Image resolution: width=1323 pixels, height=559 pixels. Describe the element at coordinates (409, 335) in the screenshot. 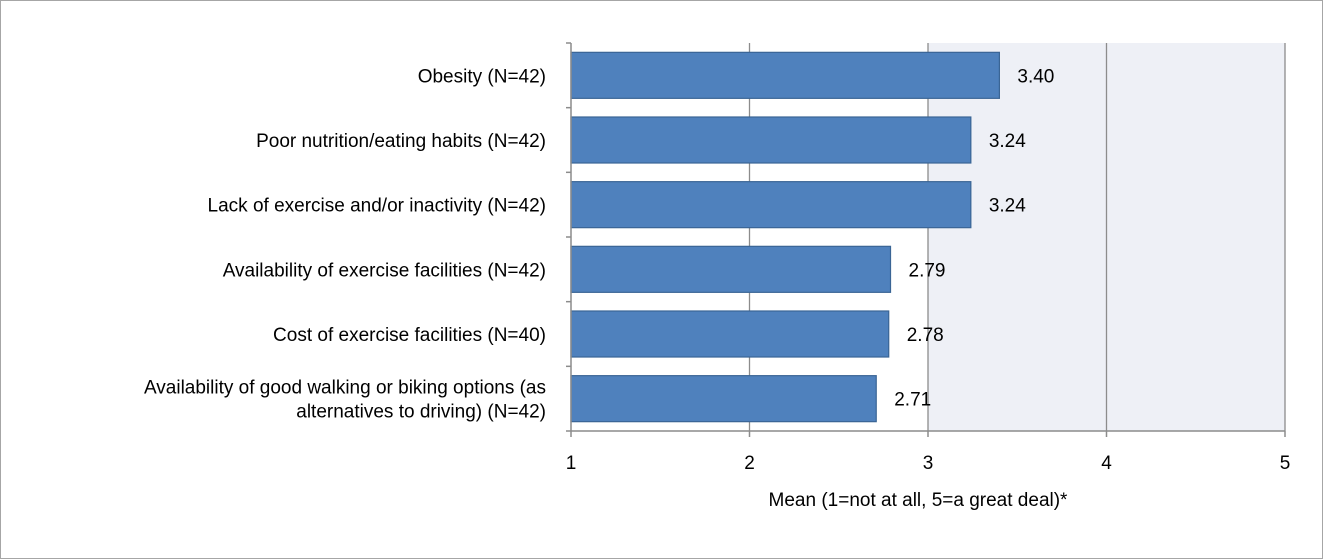

I see `category-label-5: Cost of exercise facilities (N=40)` at that location.